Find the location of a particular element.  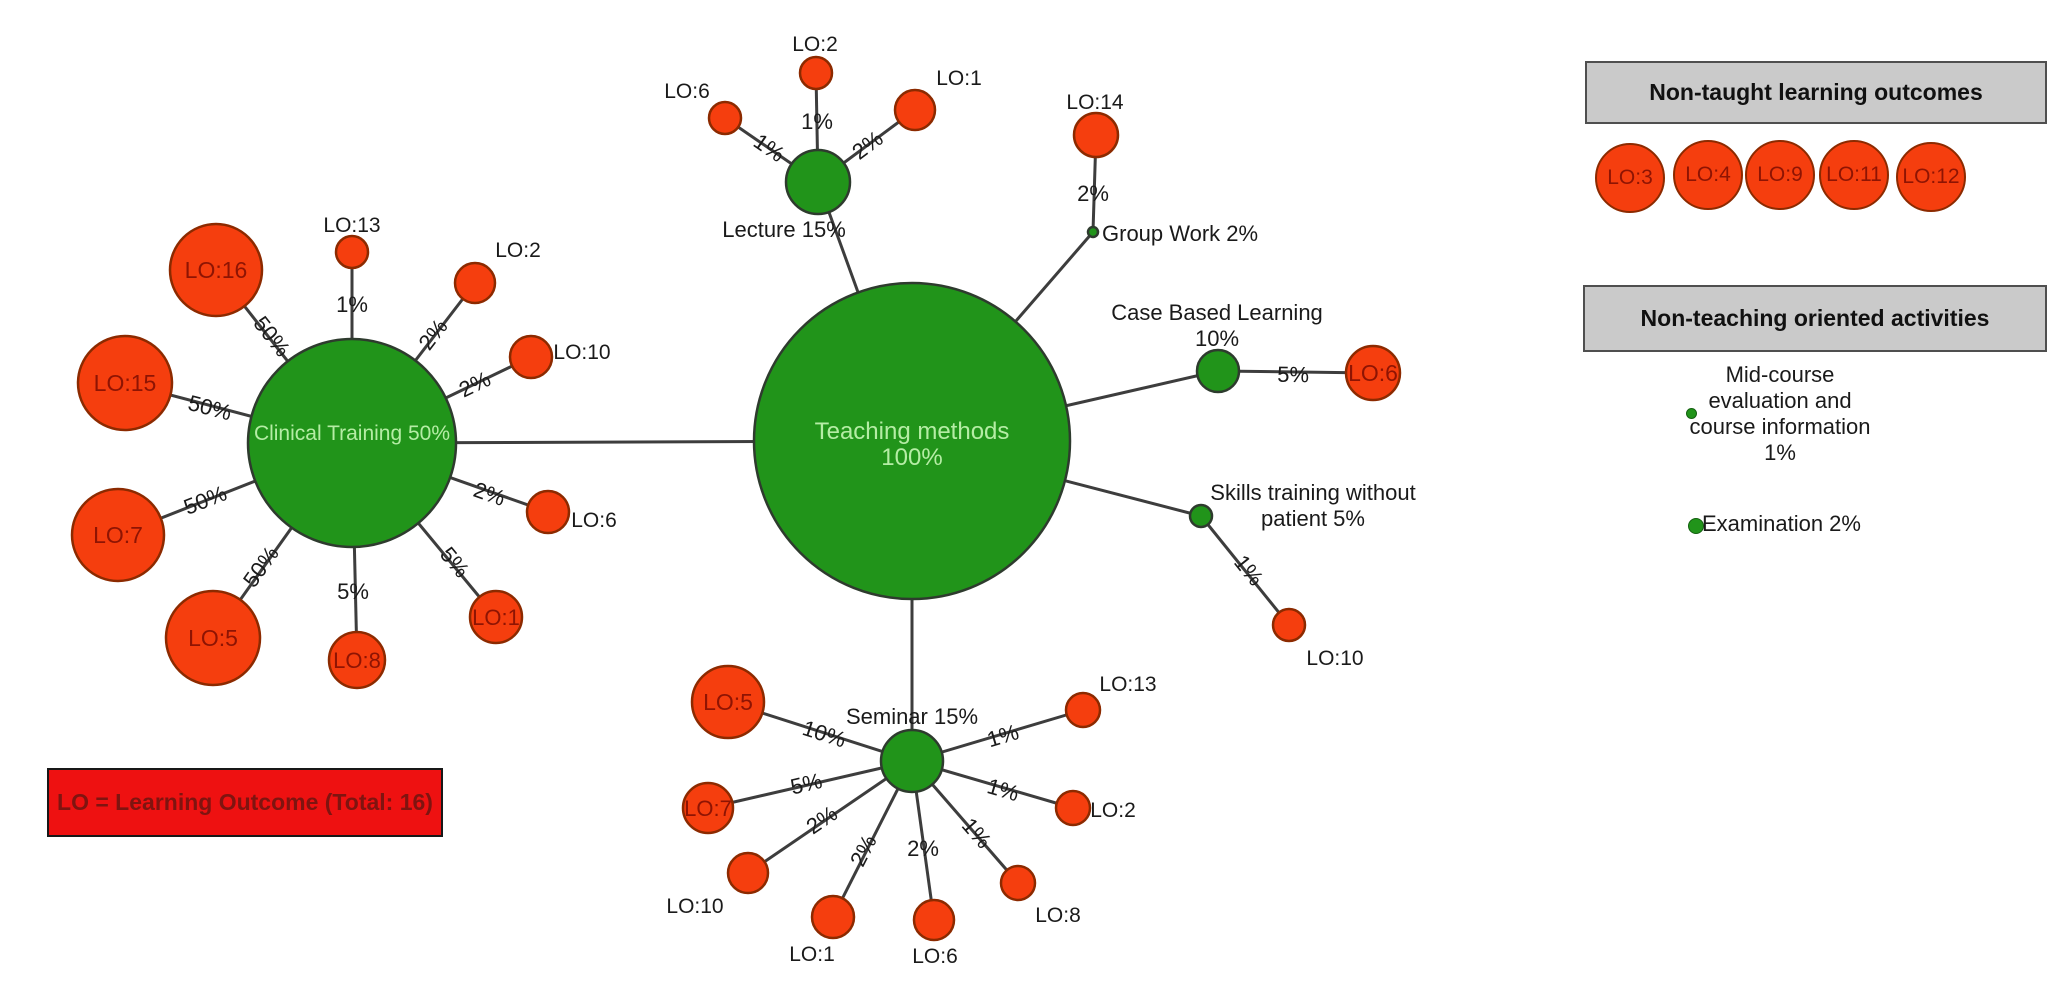

node-s7 is located at coordinates (708, 808).